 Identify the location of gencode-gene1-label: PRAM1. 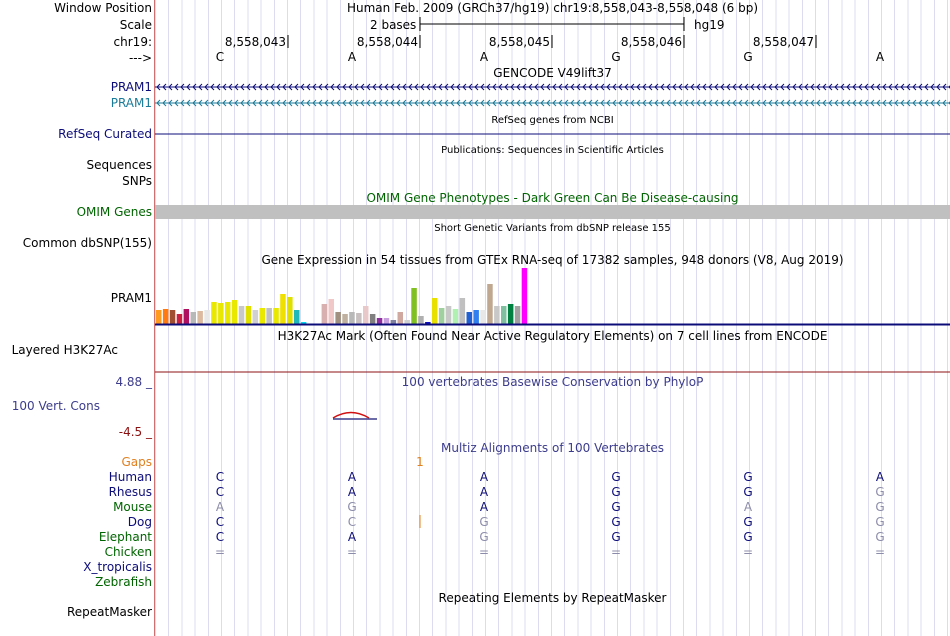
(131, 87).